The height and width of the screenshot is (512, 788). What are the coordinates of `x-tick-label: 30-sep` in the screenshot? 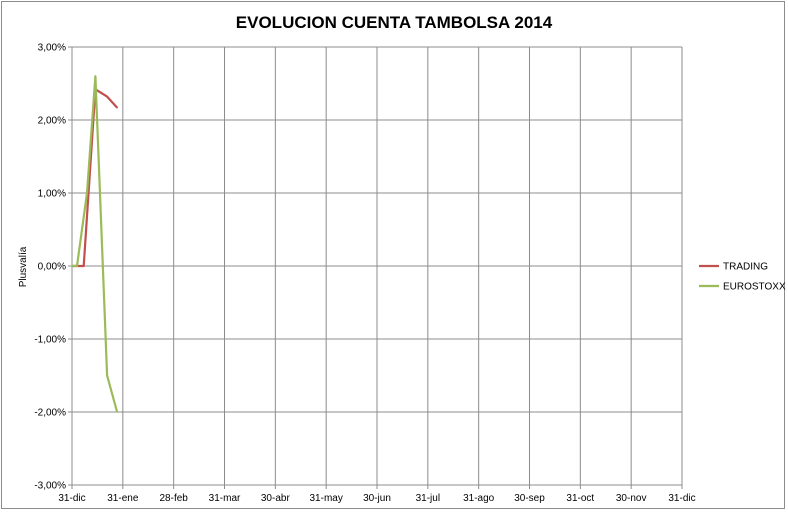 It's located at (529, 498).